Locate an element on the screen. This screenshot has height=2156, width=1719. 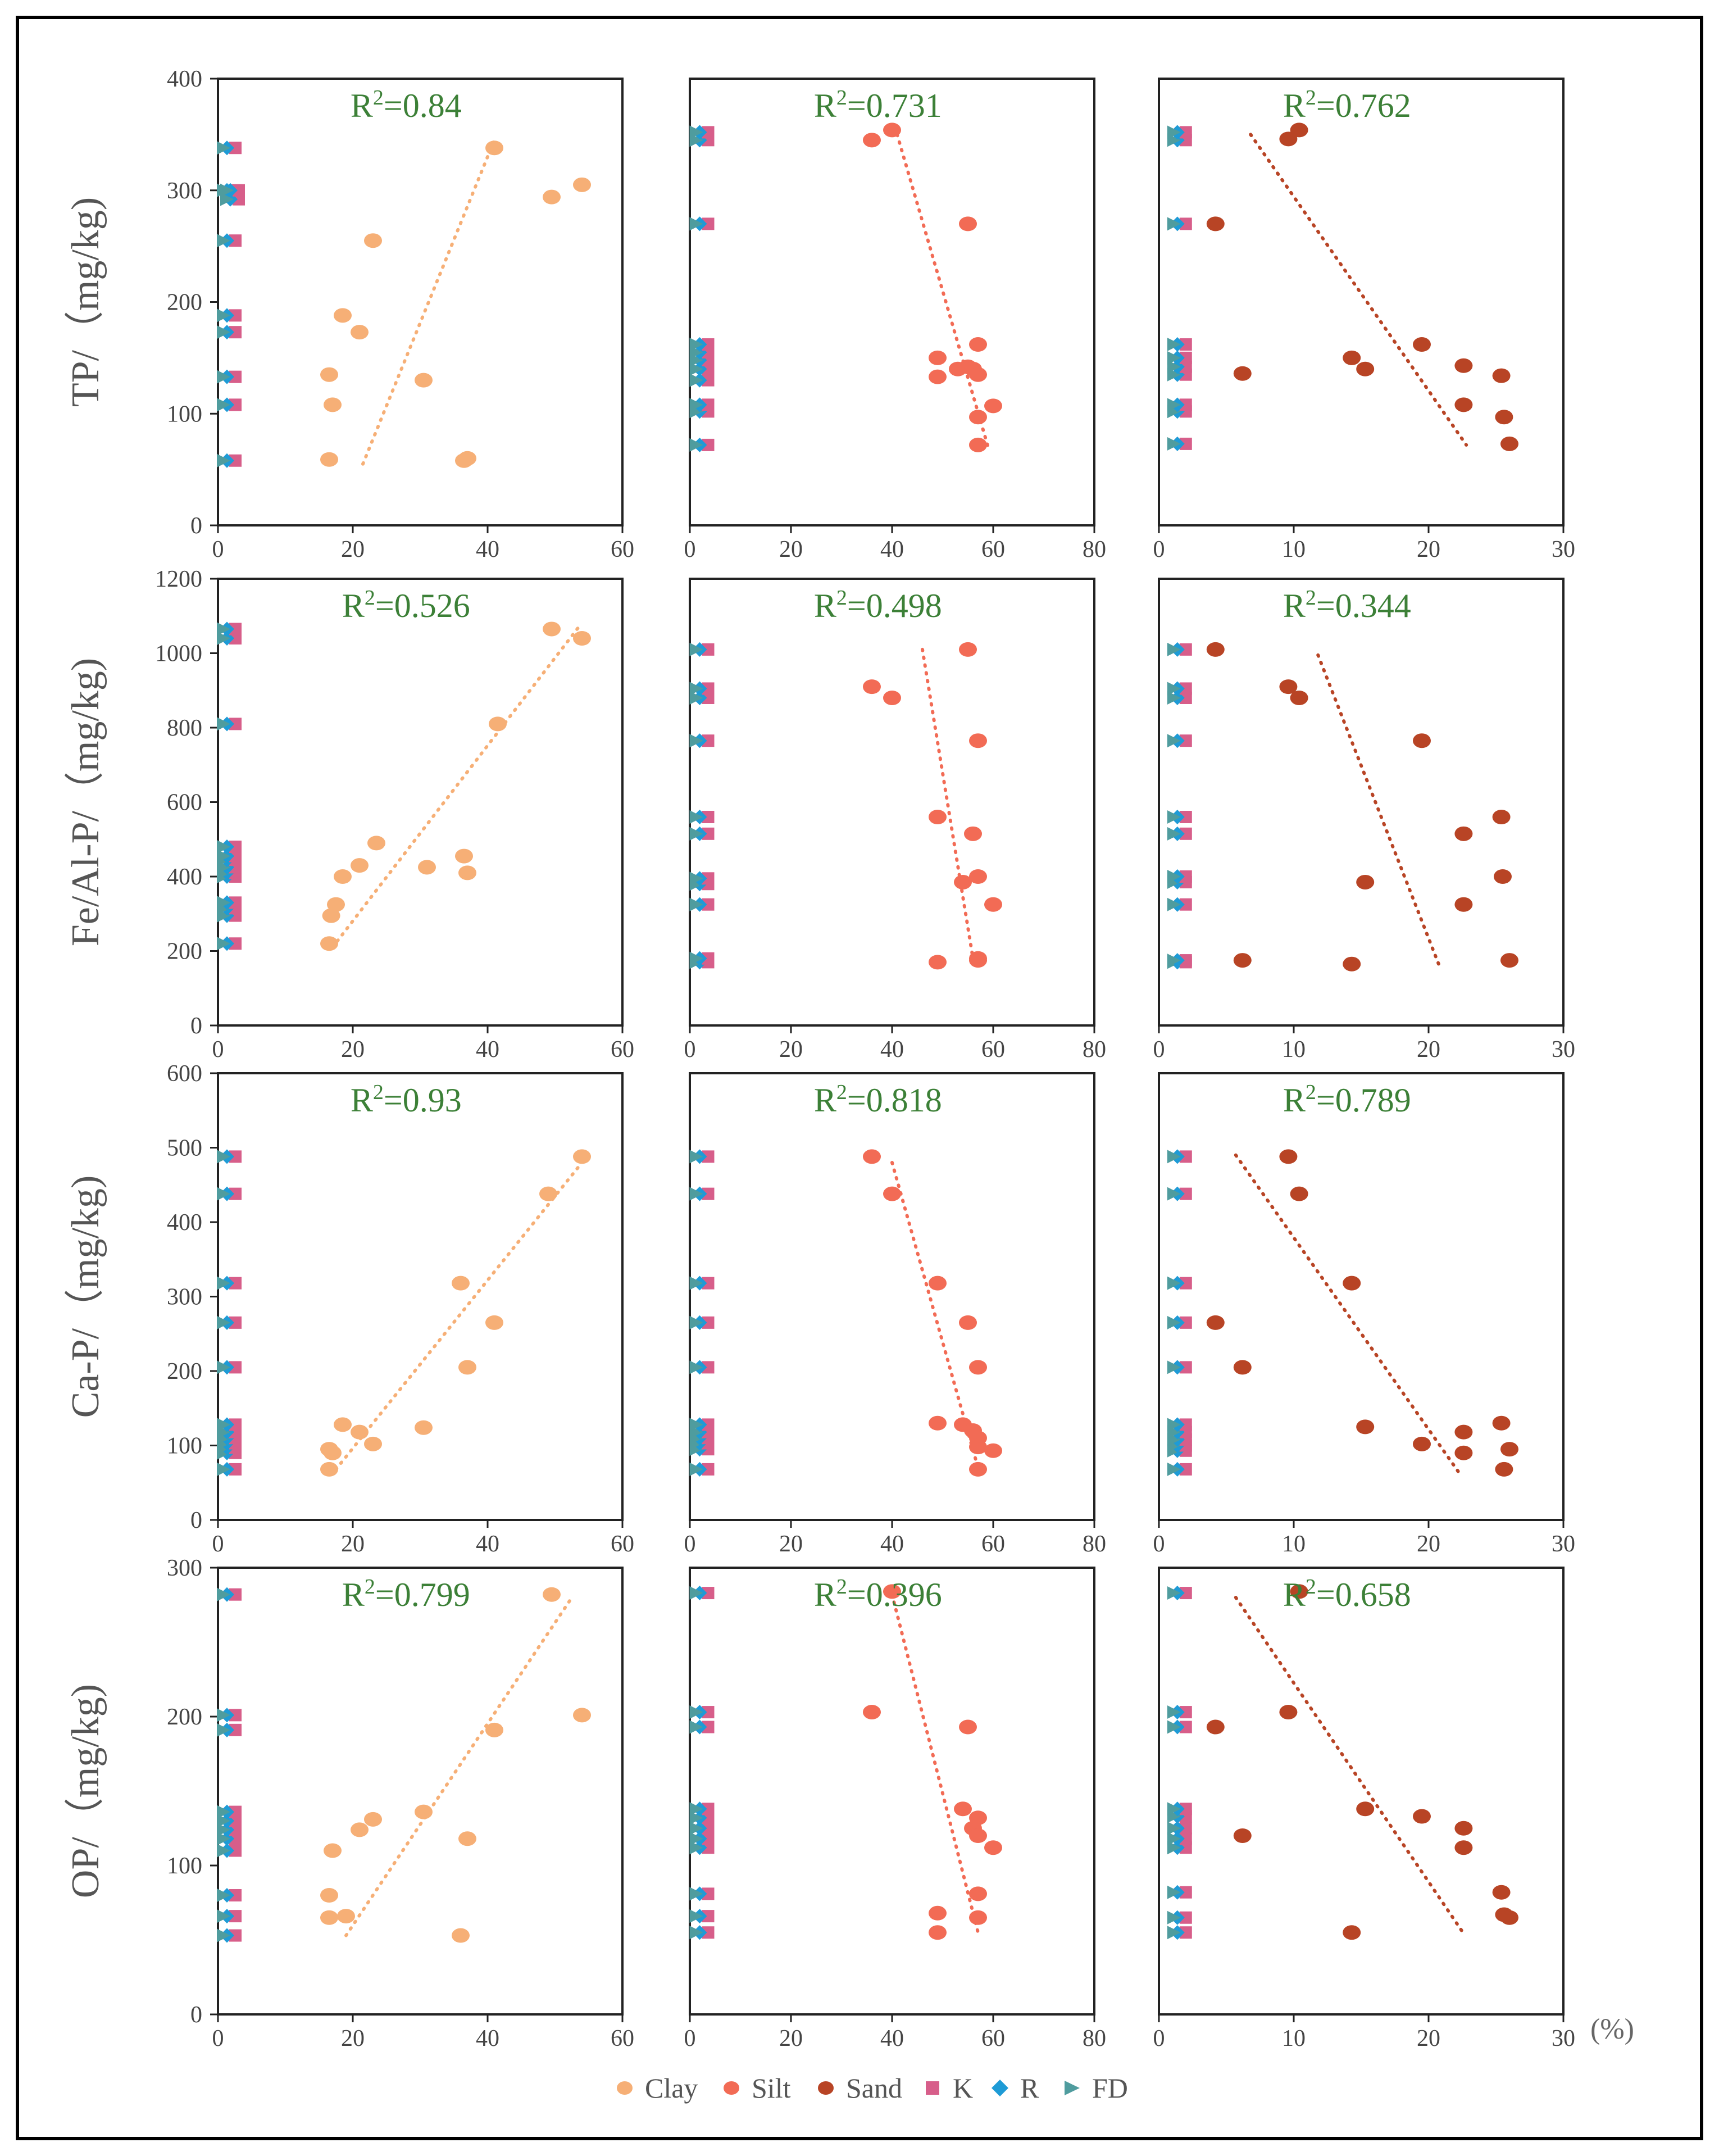
panel-r1-c1: 0 20 40 60 80 R2=0.498 is located at coordinates (895, 820).